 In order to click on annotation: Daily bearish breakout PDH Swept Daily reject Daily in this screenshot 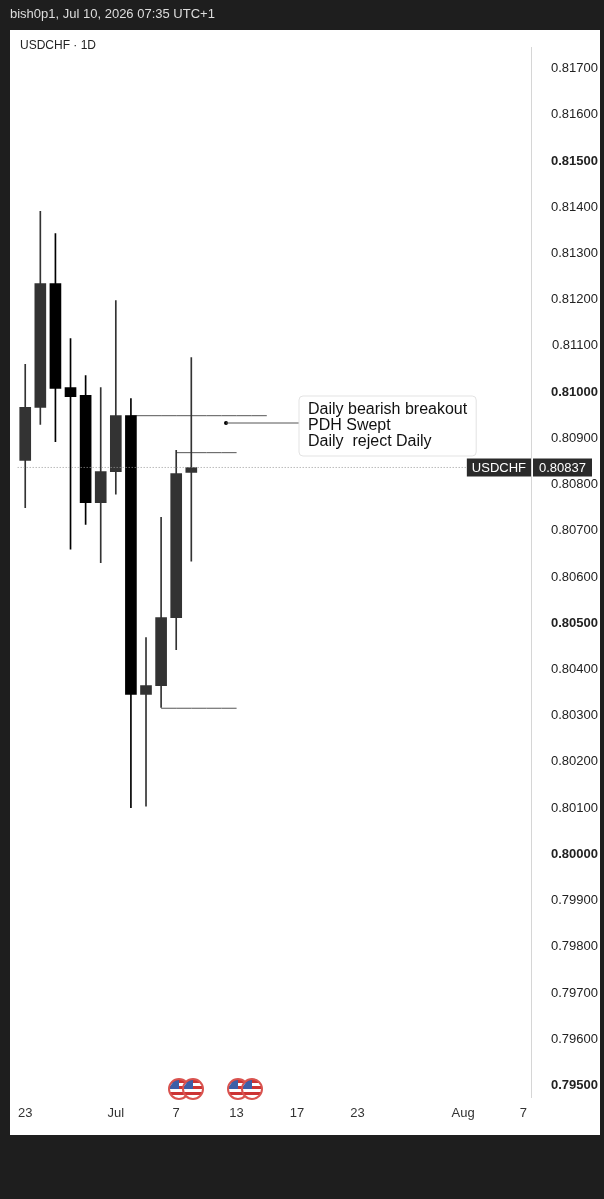, I will do `click(388, 425)`.